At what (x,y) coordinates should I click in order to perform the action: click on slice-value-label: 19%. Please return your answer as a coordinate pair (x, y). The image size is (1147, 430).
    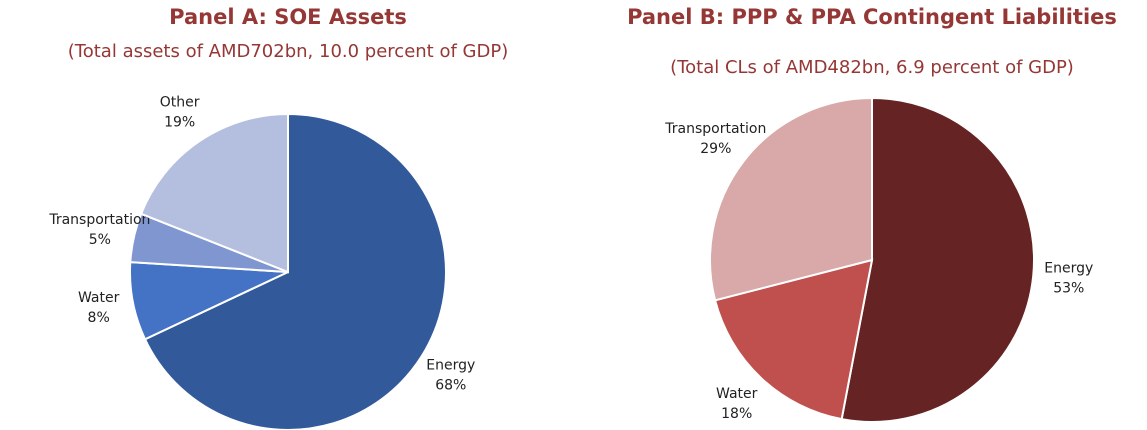
    Looking at the image, I should click on (179, 123).